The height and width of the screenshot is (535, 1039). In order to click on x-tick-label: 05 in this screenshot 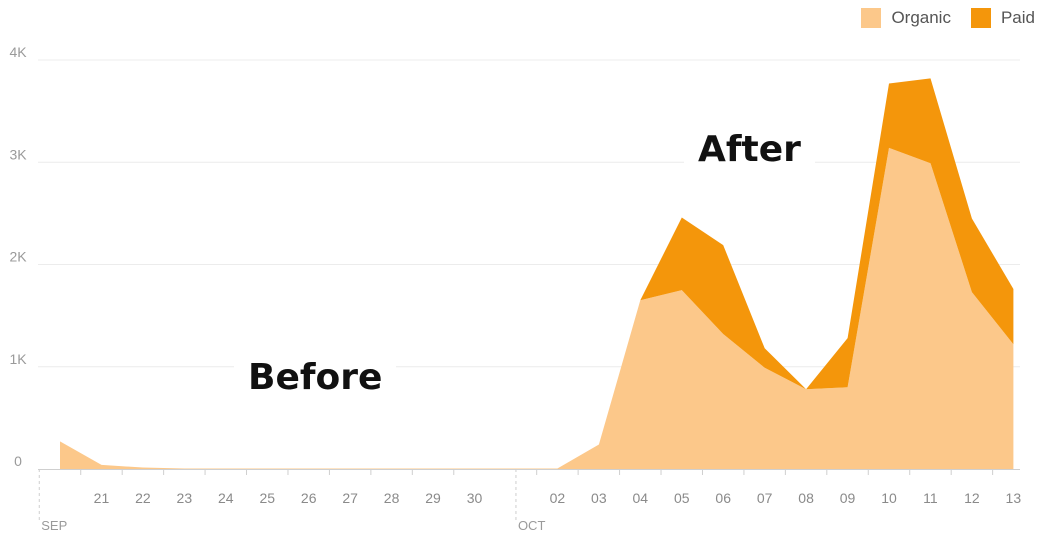, I will do `click(682, 498)`.